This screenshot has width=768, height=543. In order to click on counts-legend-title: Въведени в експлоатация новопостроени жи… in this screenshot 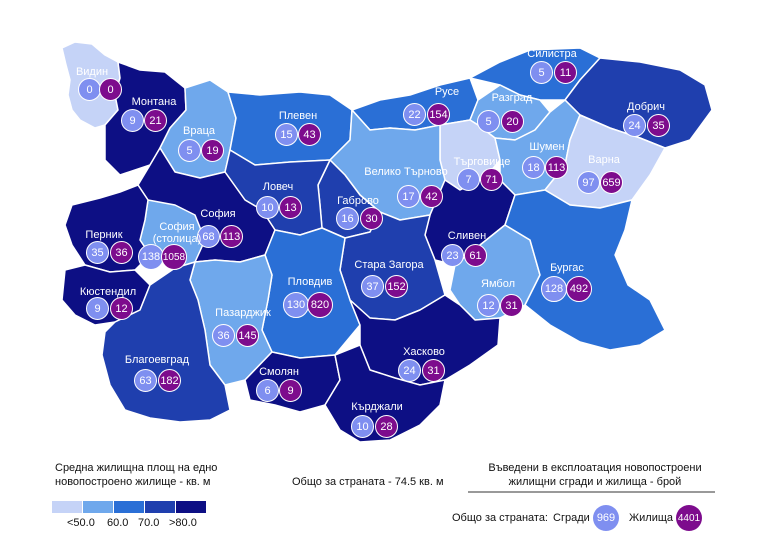, I will do `click(595, 475)`.